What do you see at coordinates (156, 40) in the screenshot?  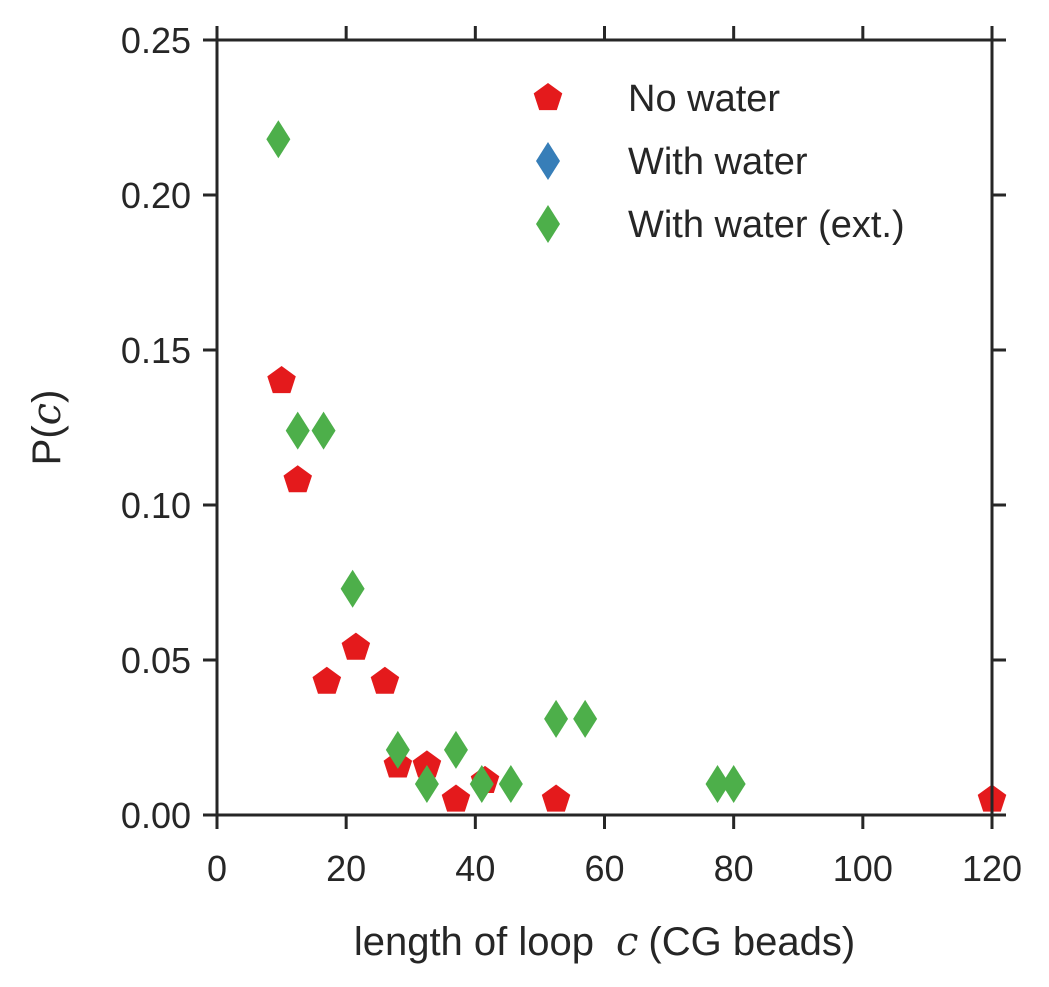 I see `y-tick-label: 0.25` at bounding box center [156, 40].